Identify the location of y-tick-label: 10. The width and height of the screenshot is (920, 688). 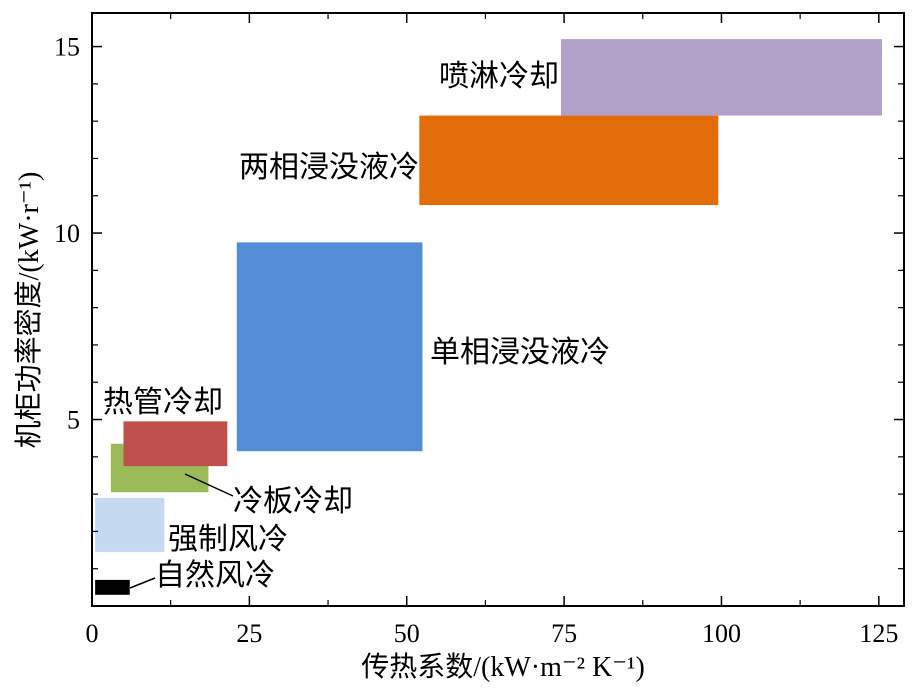
(67, 233).